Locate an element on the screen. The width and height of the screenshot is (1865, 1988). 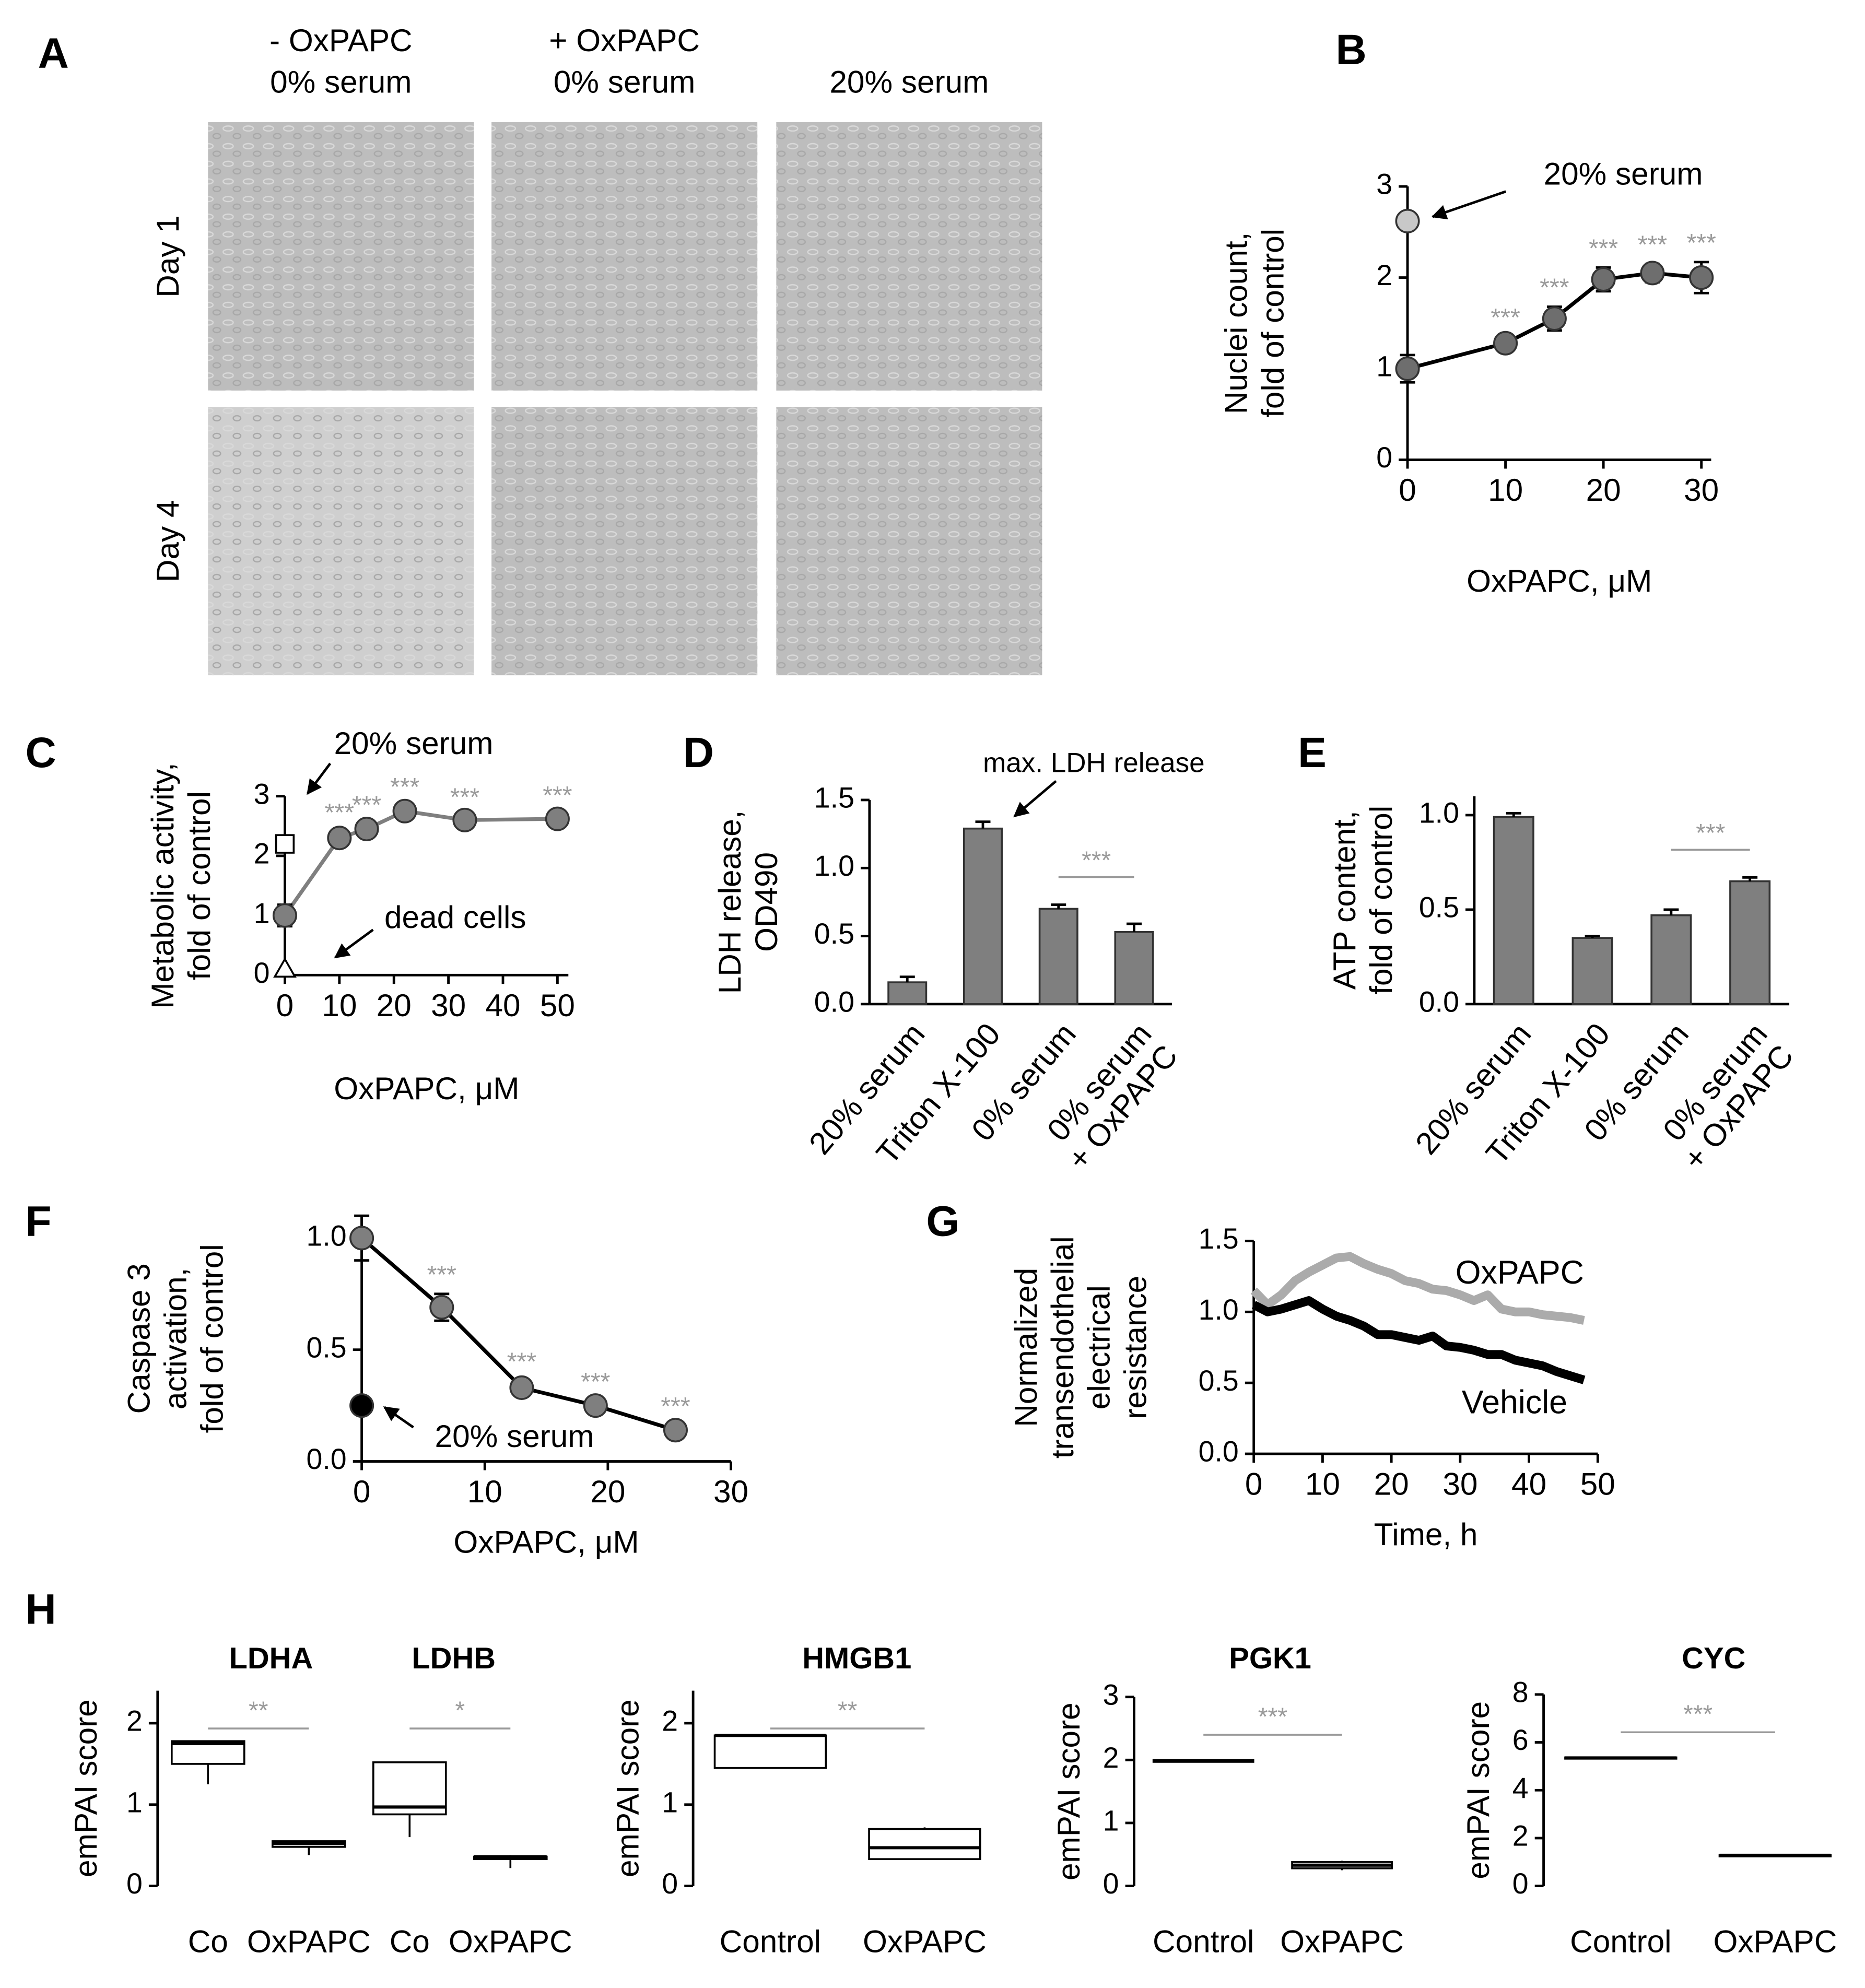
y-axis-label: activation, is located at coordinates (175, 1338).